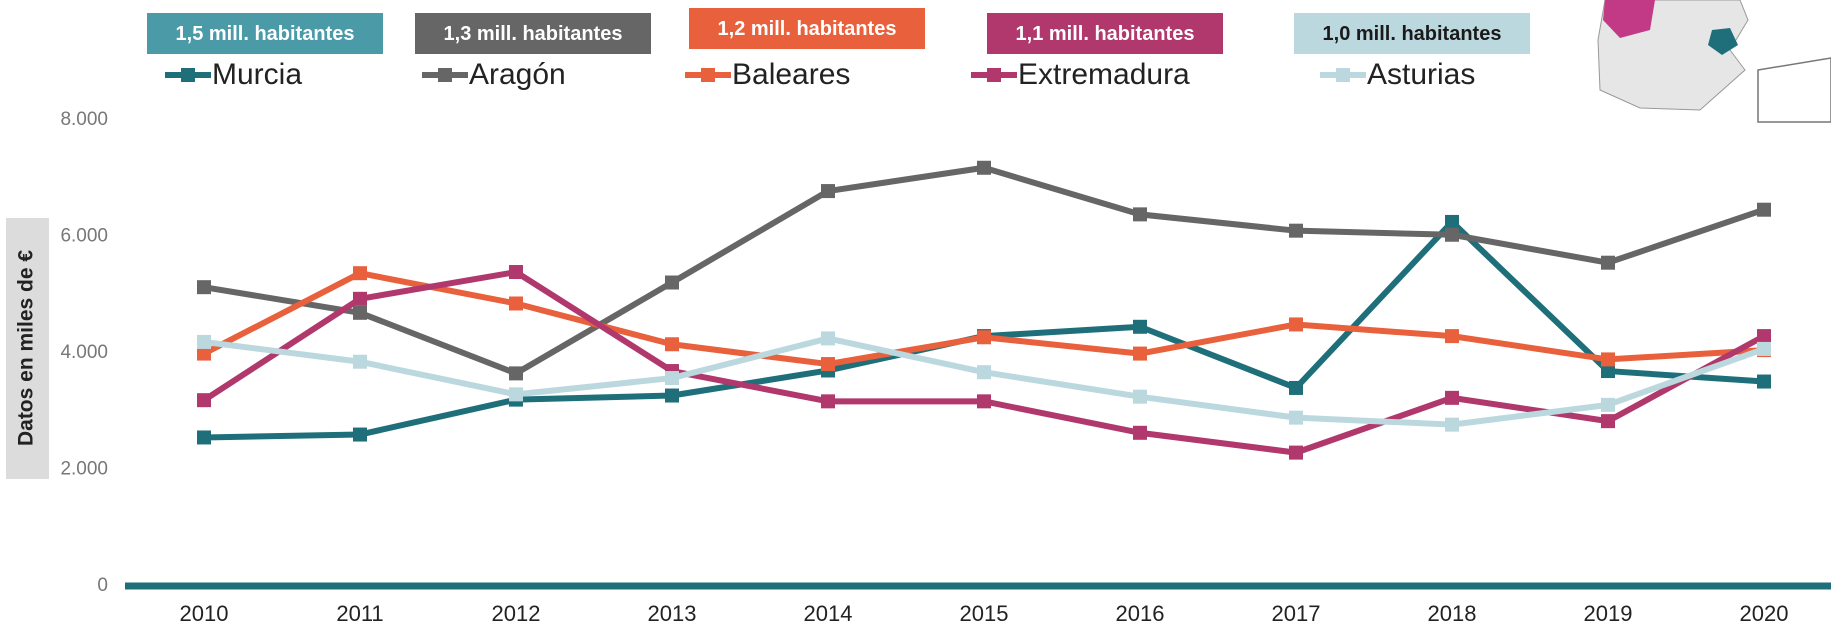 This screenshot has height=626, width=1831. I want to click on y-tick-label: 8.000, so click(84, 119).